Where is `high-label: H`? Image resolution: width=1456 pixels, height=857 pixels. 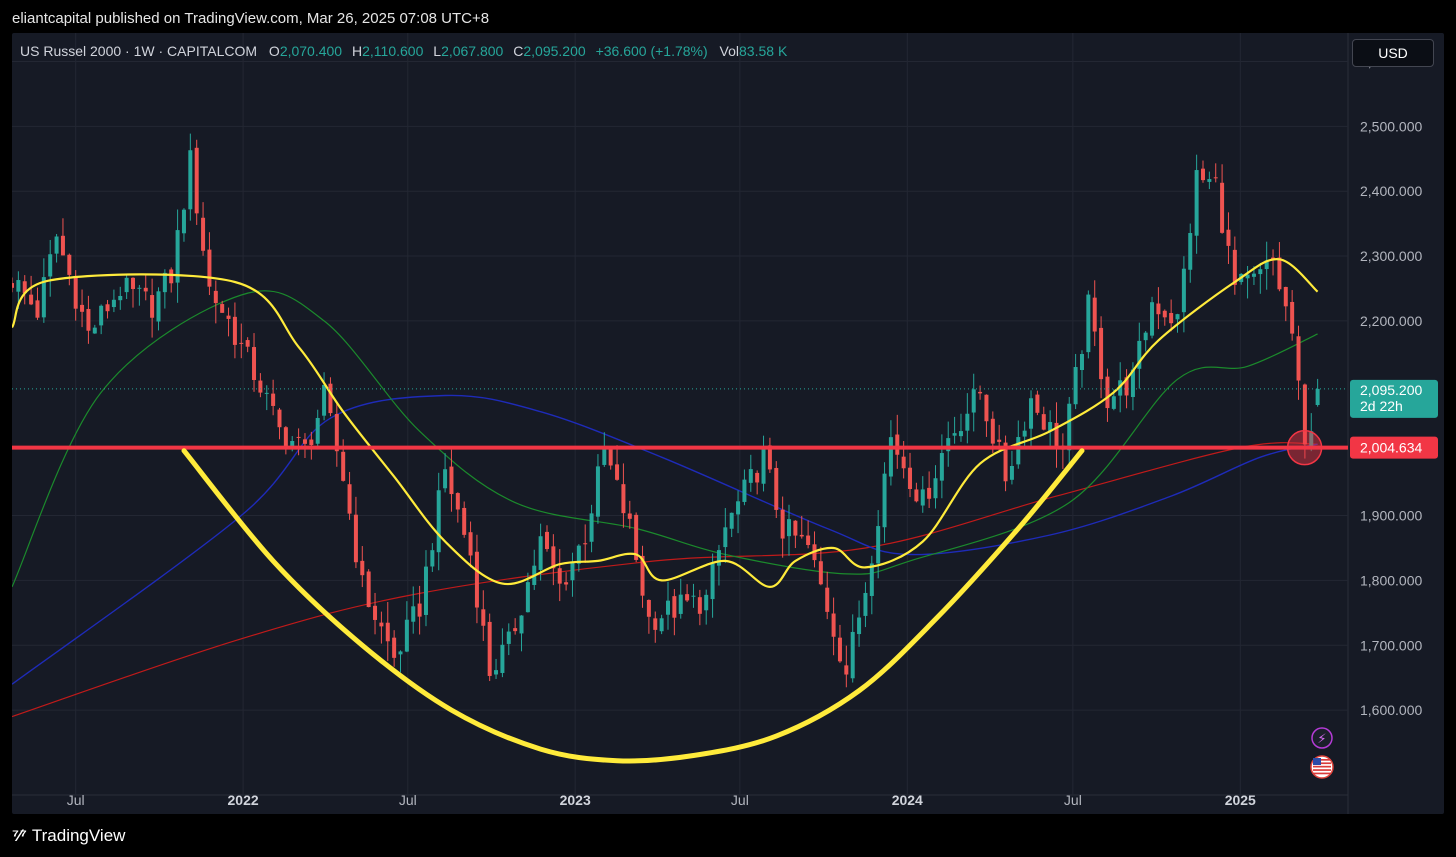 high-label: H is located at coordinates (357, 51).